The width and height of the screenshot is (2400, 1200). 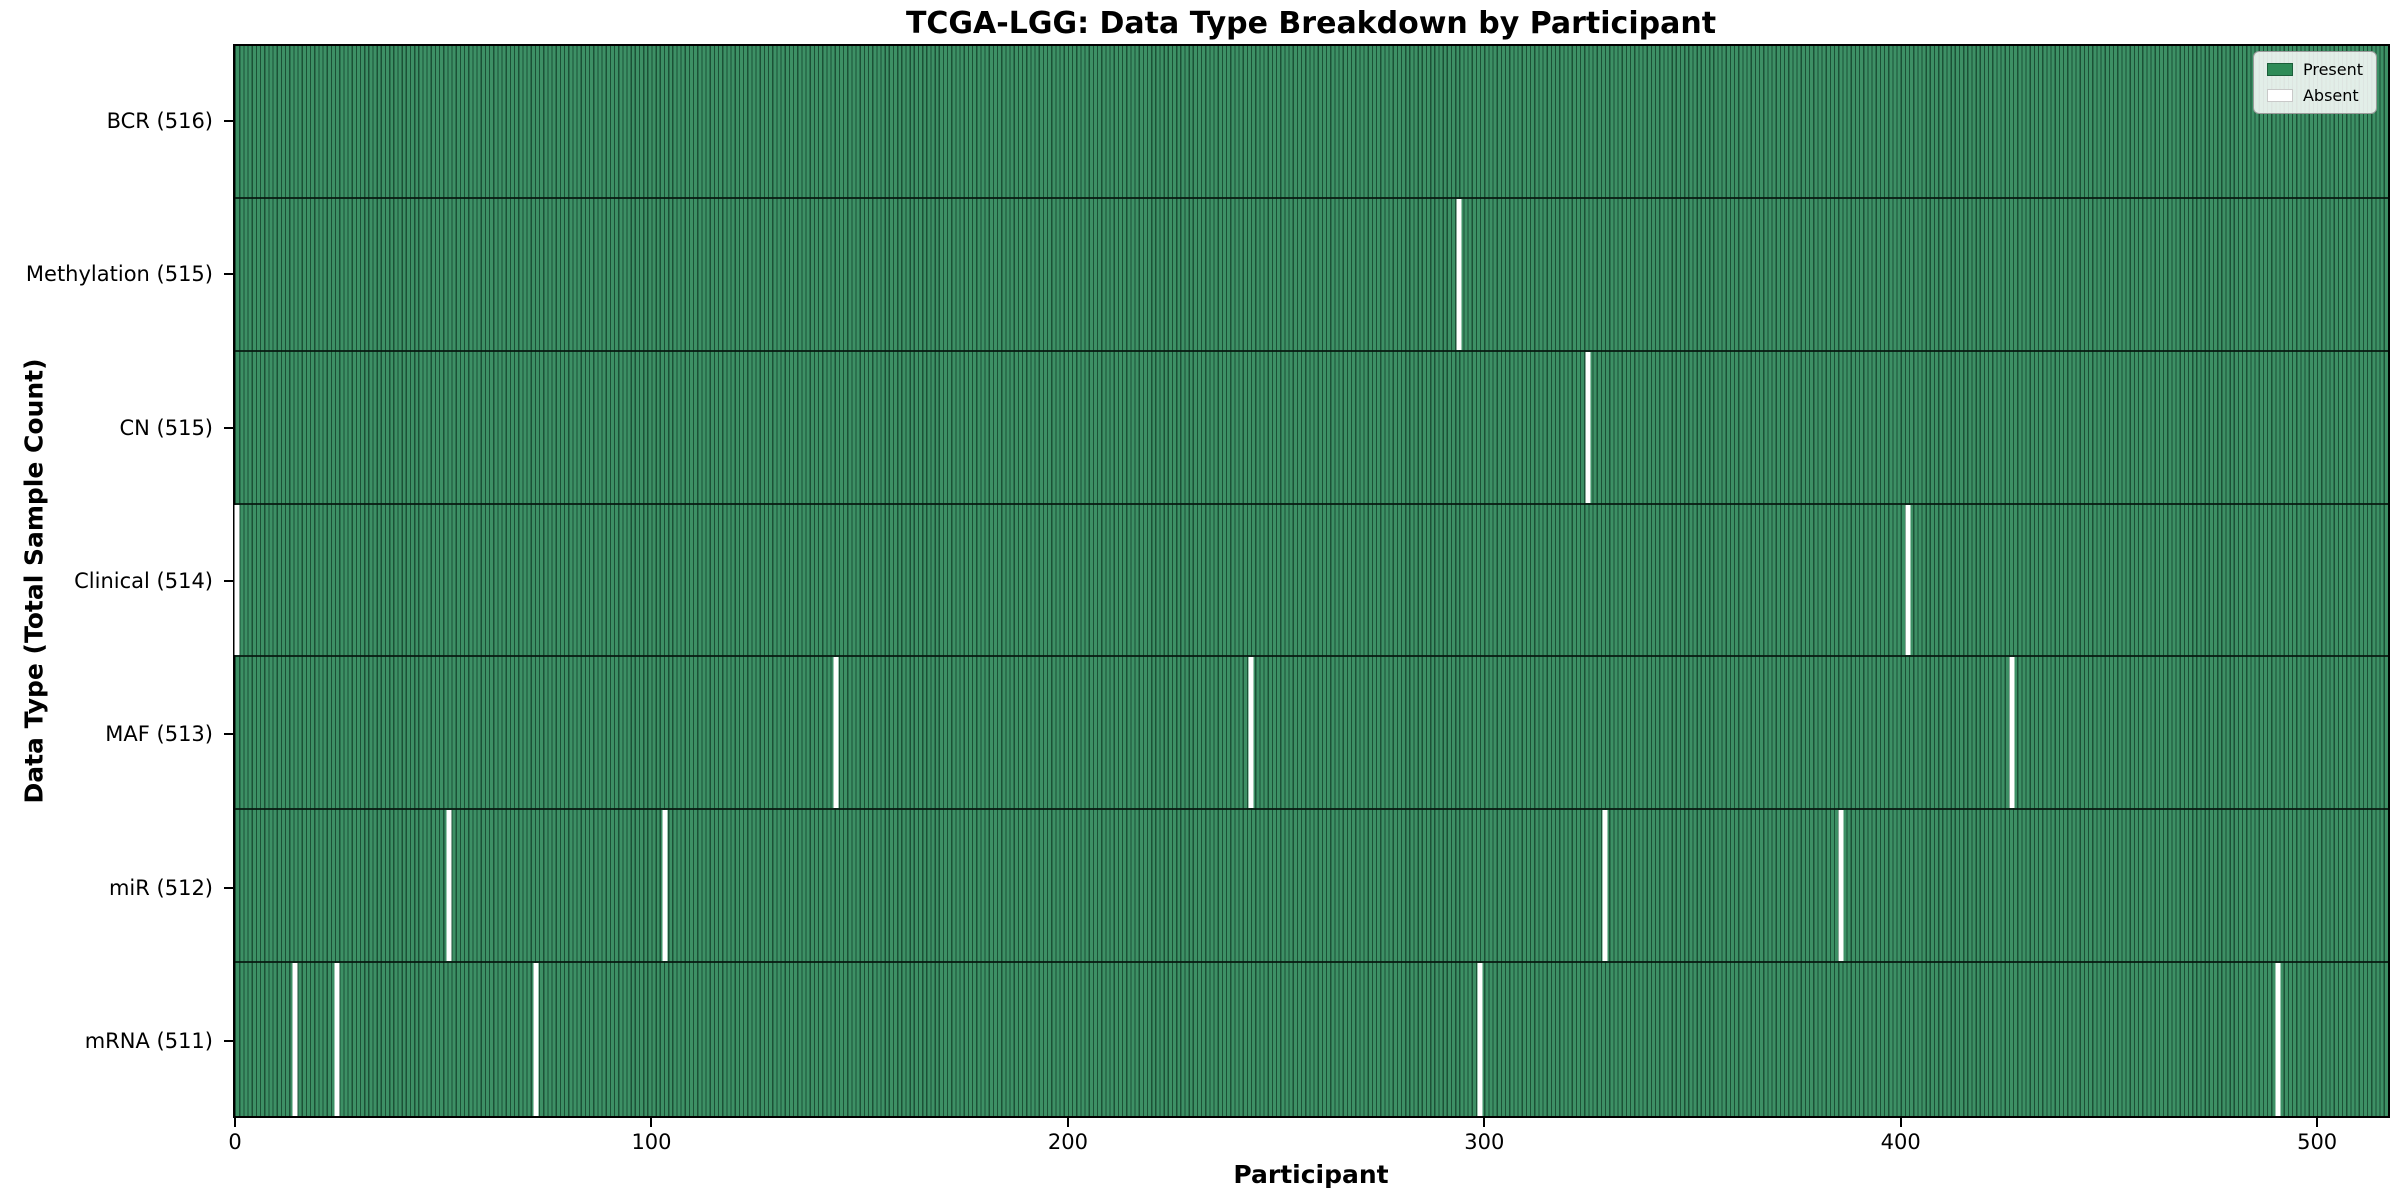 I want to click on legend-item-absent: Absent, so click(x=2314, y=95).